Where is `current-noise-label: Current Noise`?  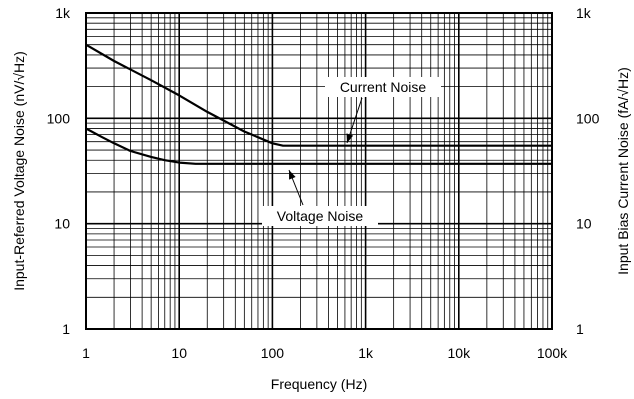
current-noise-label: Current Noise is located at coordinates (383, 87).